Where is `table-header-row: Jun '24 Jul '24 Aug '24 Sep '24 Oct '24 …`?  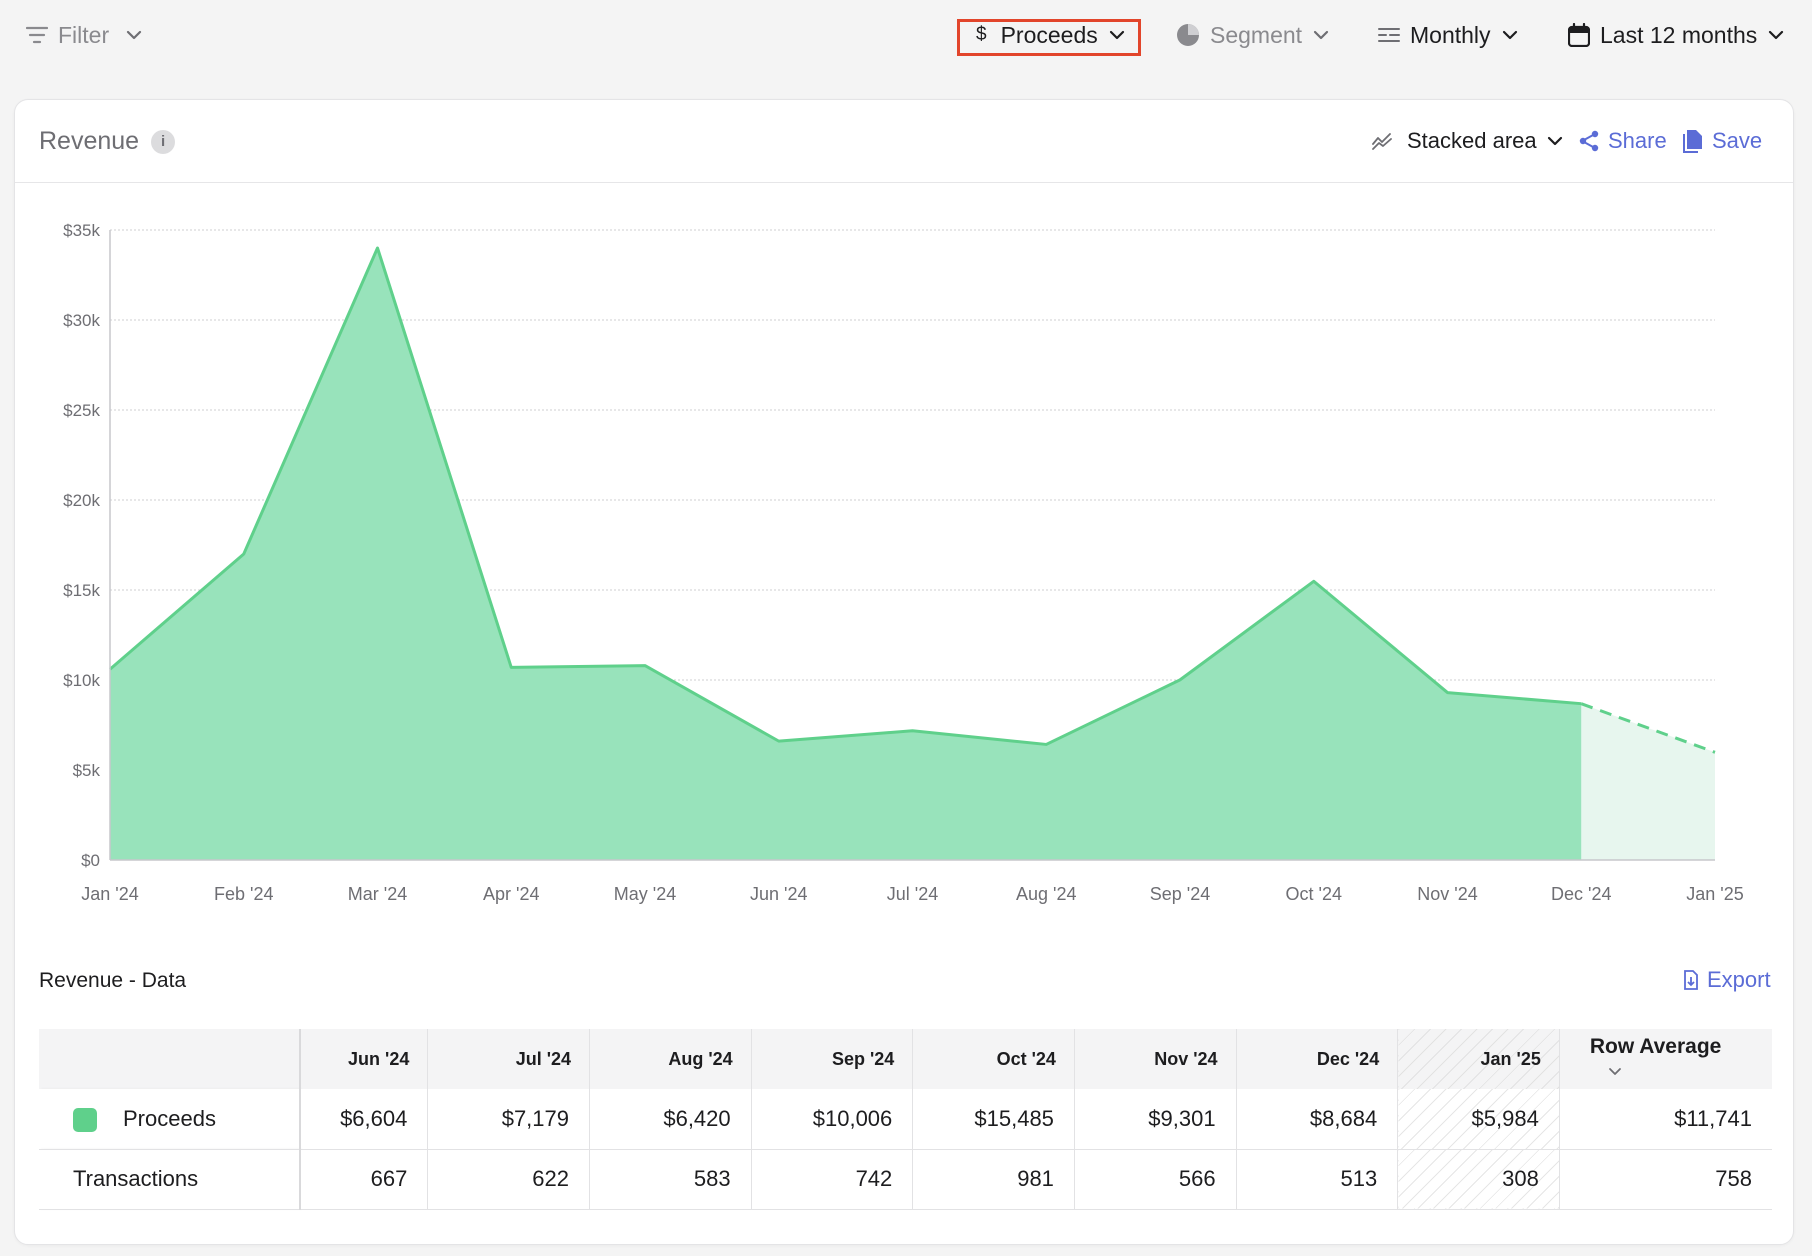 table-header-row: Jun '24 Jul '24 Aug '24 Sep '24 Oct '24 … is located at coordinates (905, 1059).